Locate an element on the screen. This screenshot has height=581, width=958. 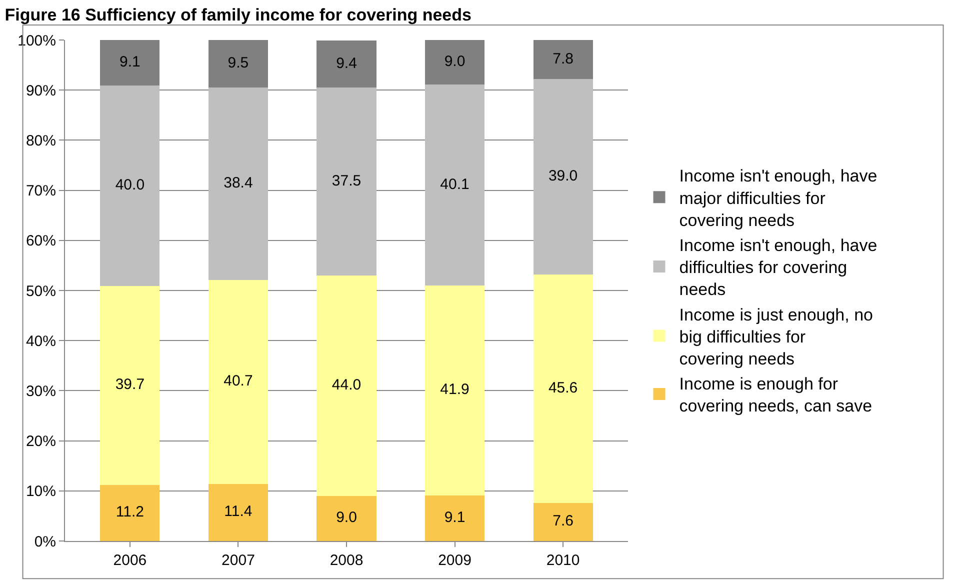
legend-label: Income is enough for covering needs, can save is located at coordinates (775, 395).